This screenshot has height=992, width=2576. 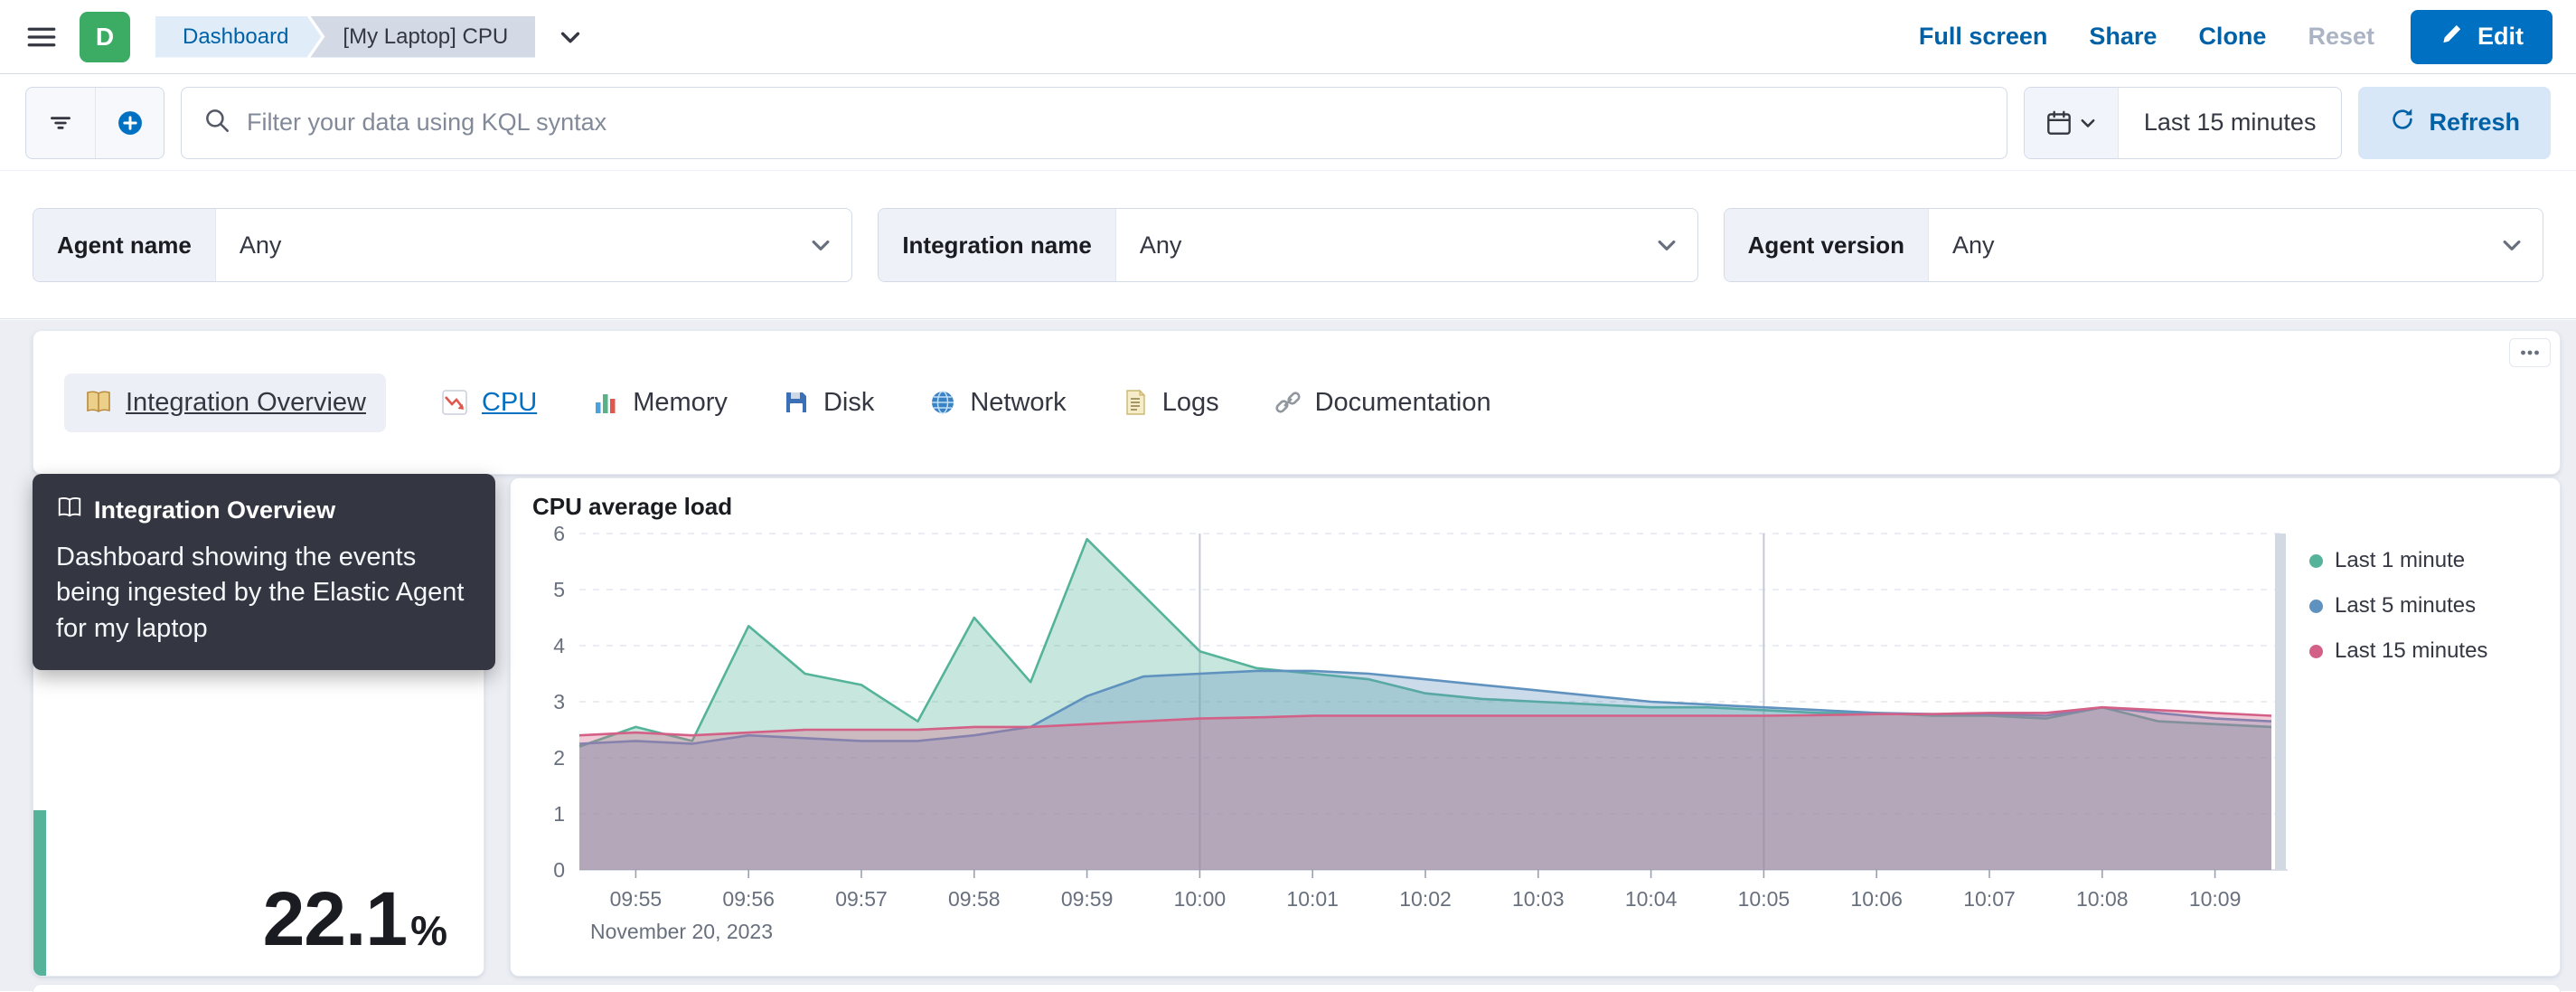 I want to click on query-toolbar: Last 15 minutes Refresh, so click(x=1288, y=123).